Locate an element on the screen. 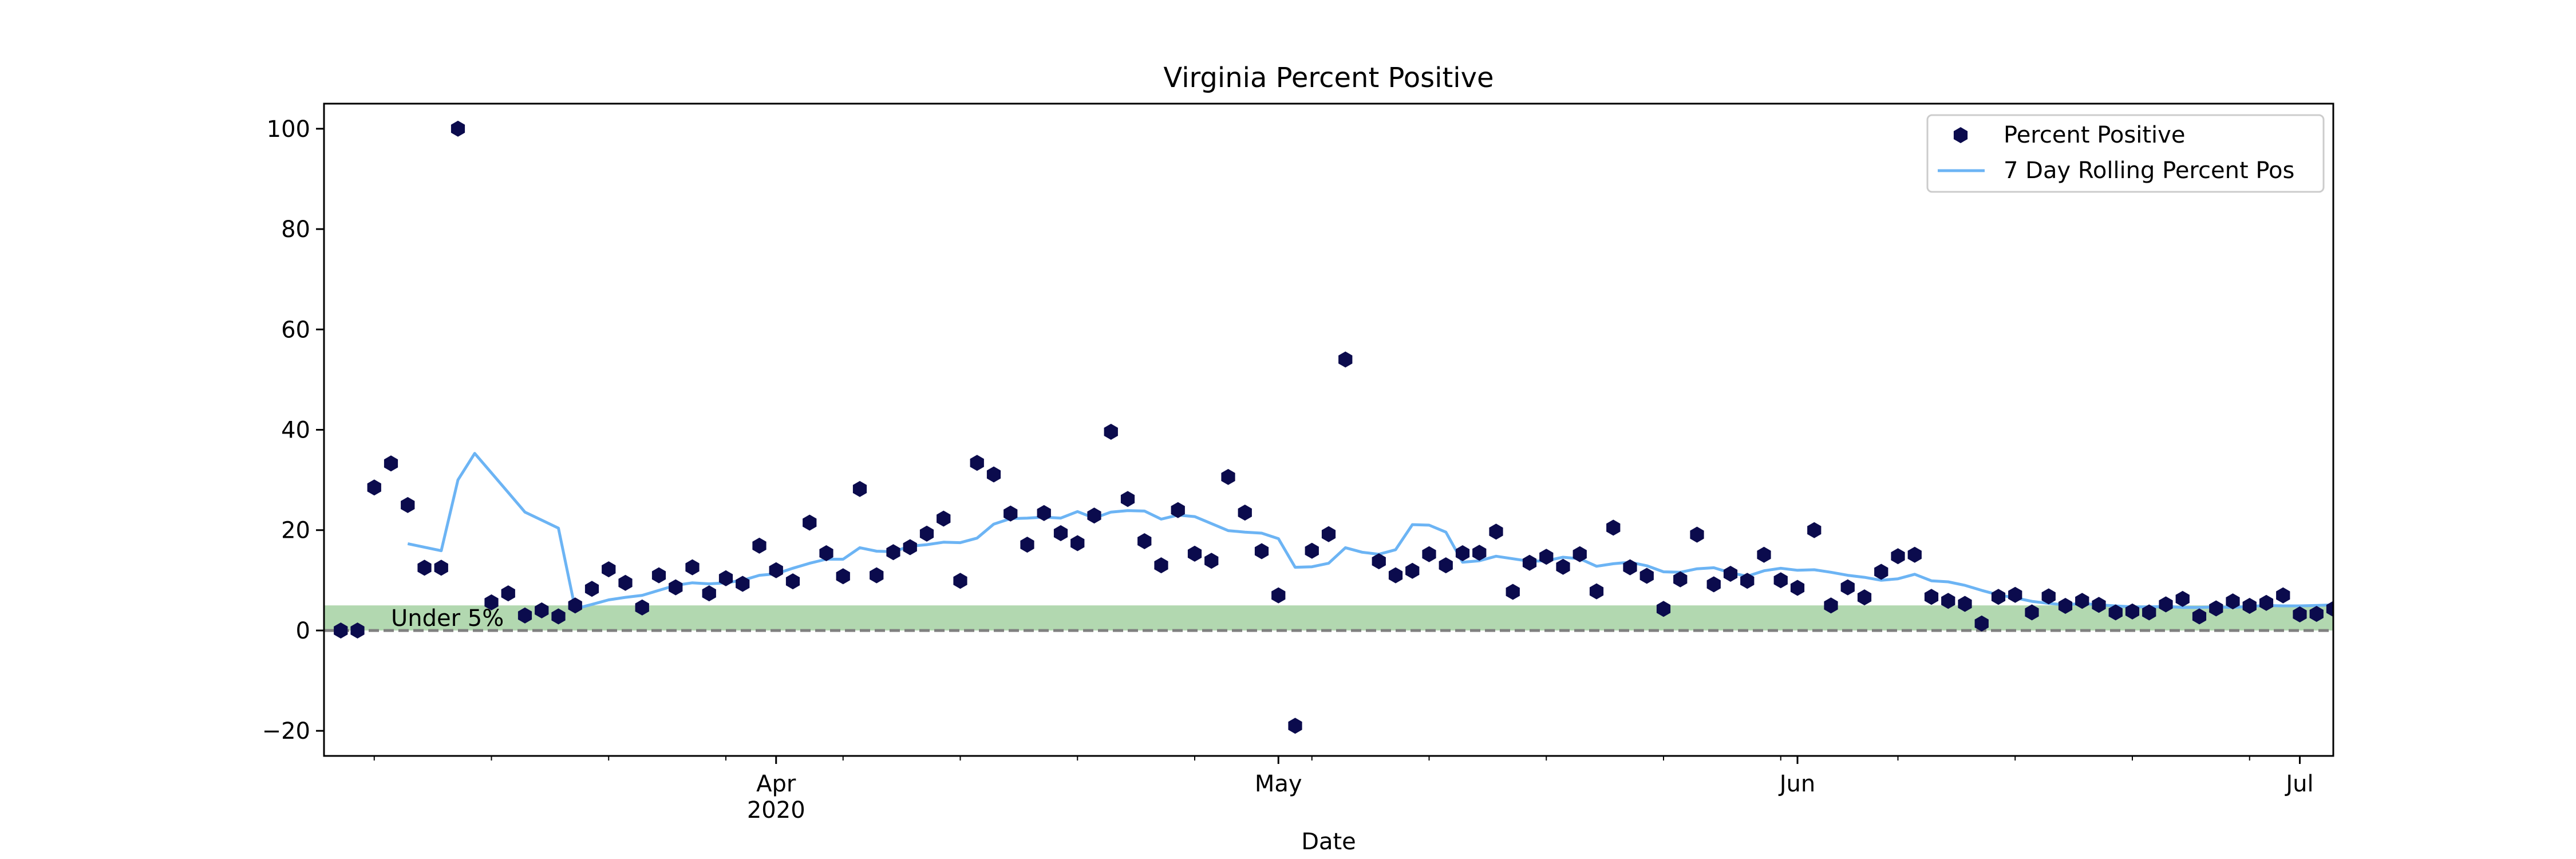 This screenshot has width=2576, height=859. legend-box is located at coordinates (2125, 153).